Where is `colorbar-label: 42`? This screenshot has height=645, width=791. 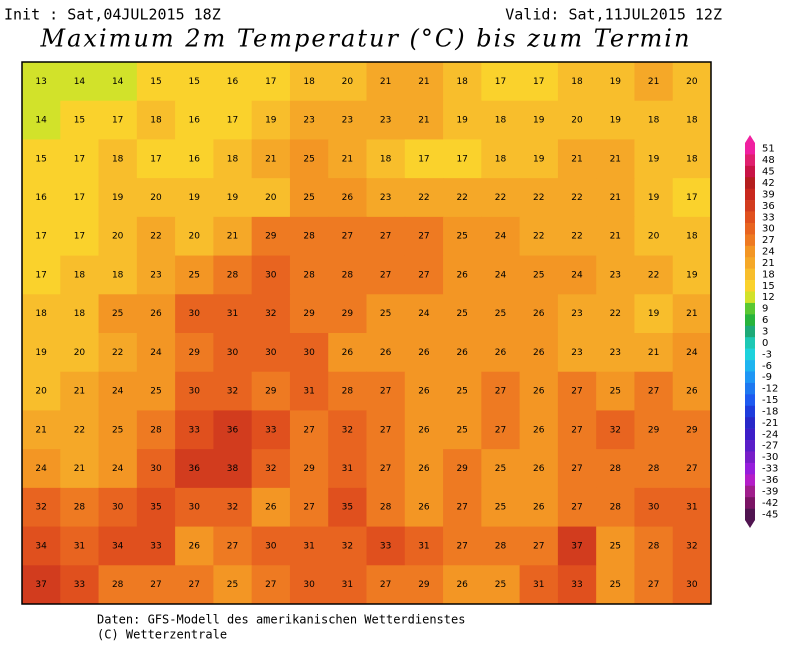
colorbar-label: 42 is located at coordinates (768, 183).